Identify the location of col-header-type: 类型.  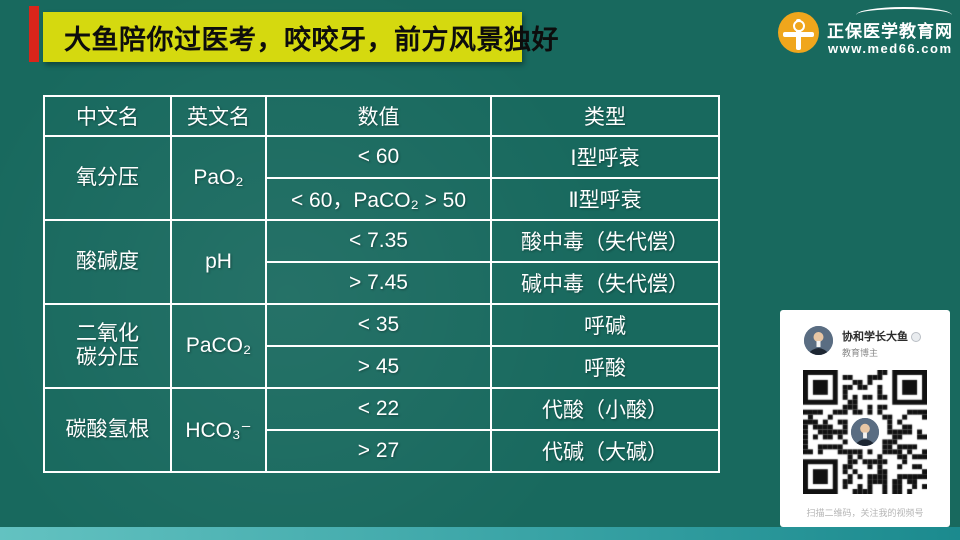
(605, 116).